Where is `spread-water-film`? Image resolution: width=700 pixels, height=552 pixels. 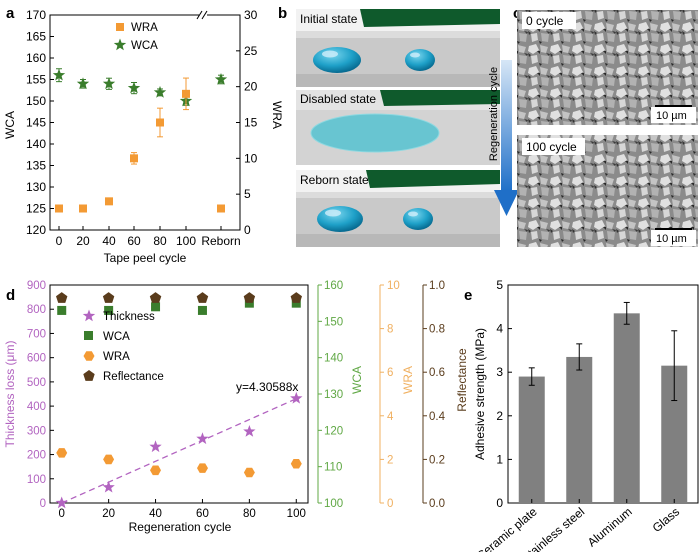 spread-water-film is located at coordinates (375, 133).